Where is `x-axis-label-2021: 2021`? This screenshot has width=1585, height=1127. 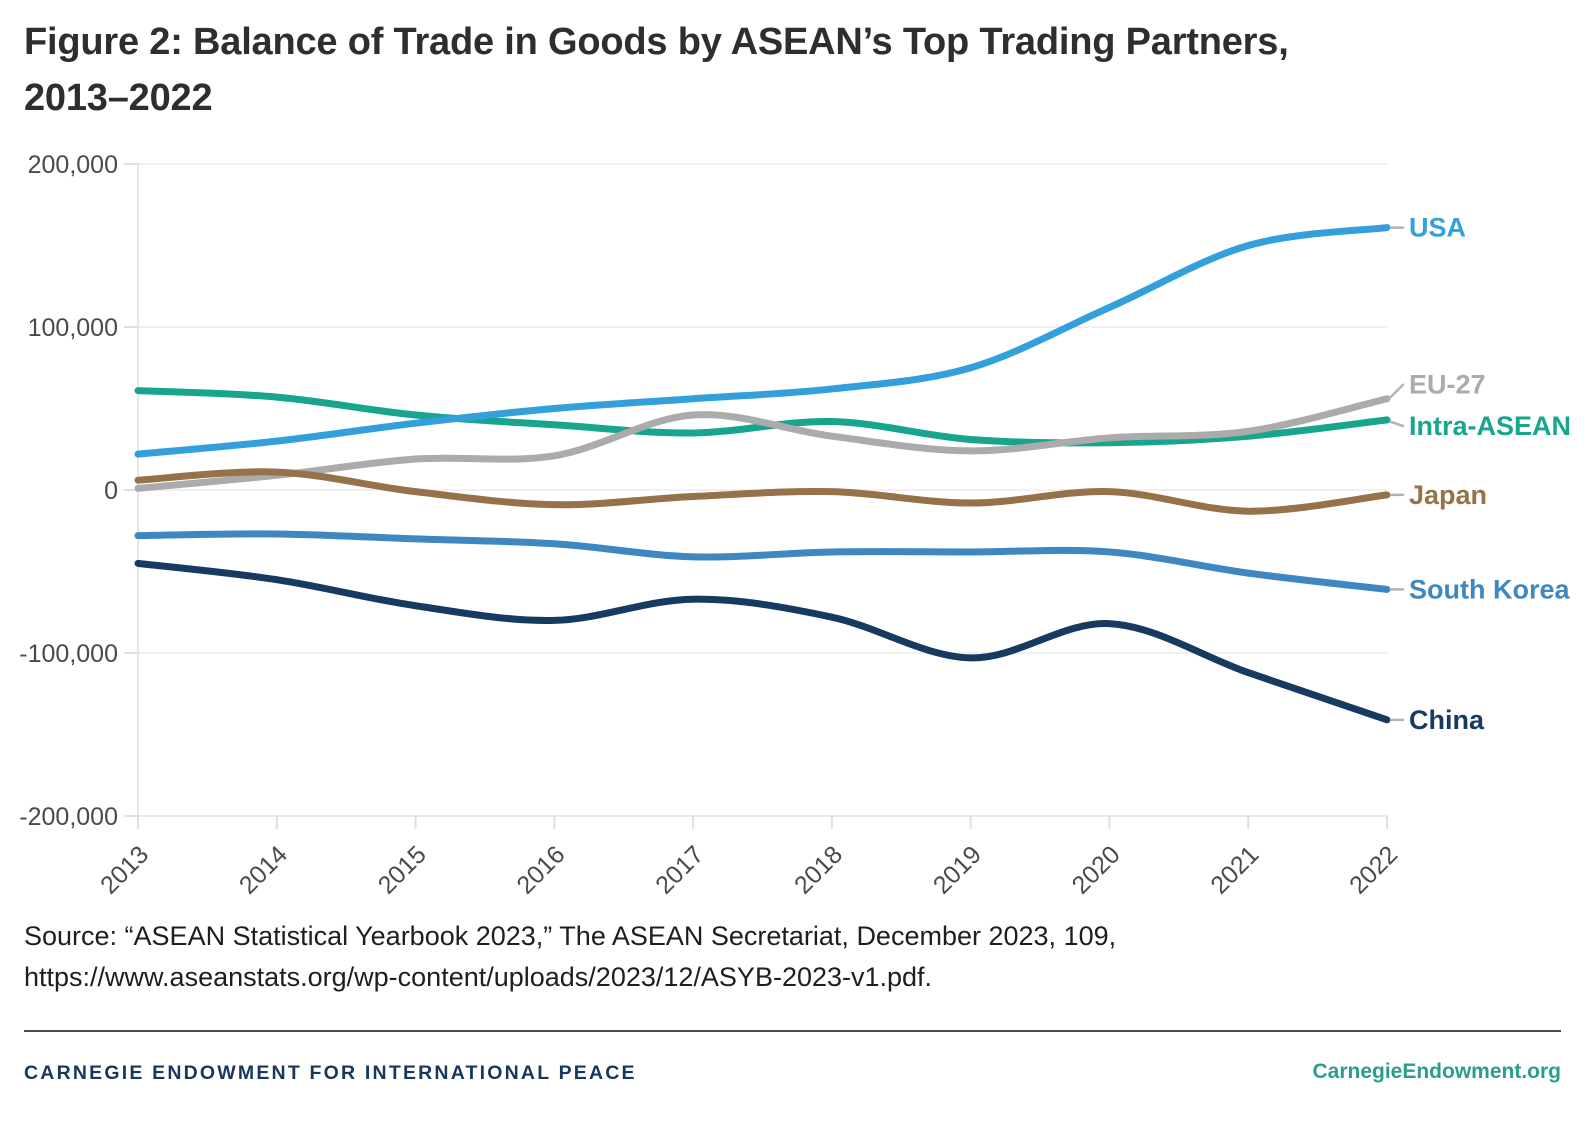
x-axis-label-2021: 2021 is located at coordinates (1234, 869).